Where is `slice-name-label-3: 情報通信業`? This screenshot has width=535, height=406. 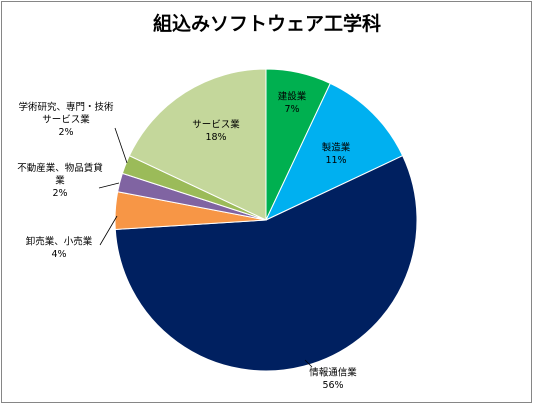
slice-name-label-3: 情報通信業 is located at coordinates (333, 372).